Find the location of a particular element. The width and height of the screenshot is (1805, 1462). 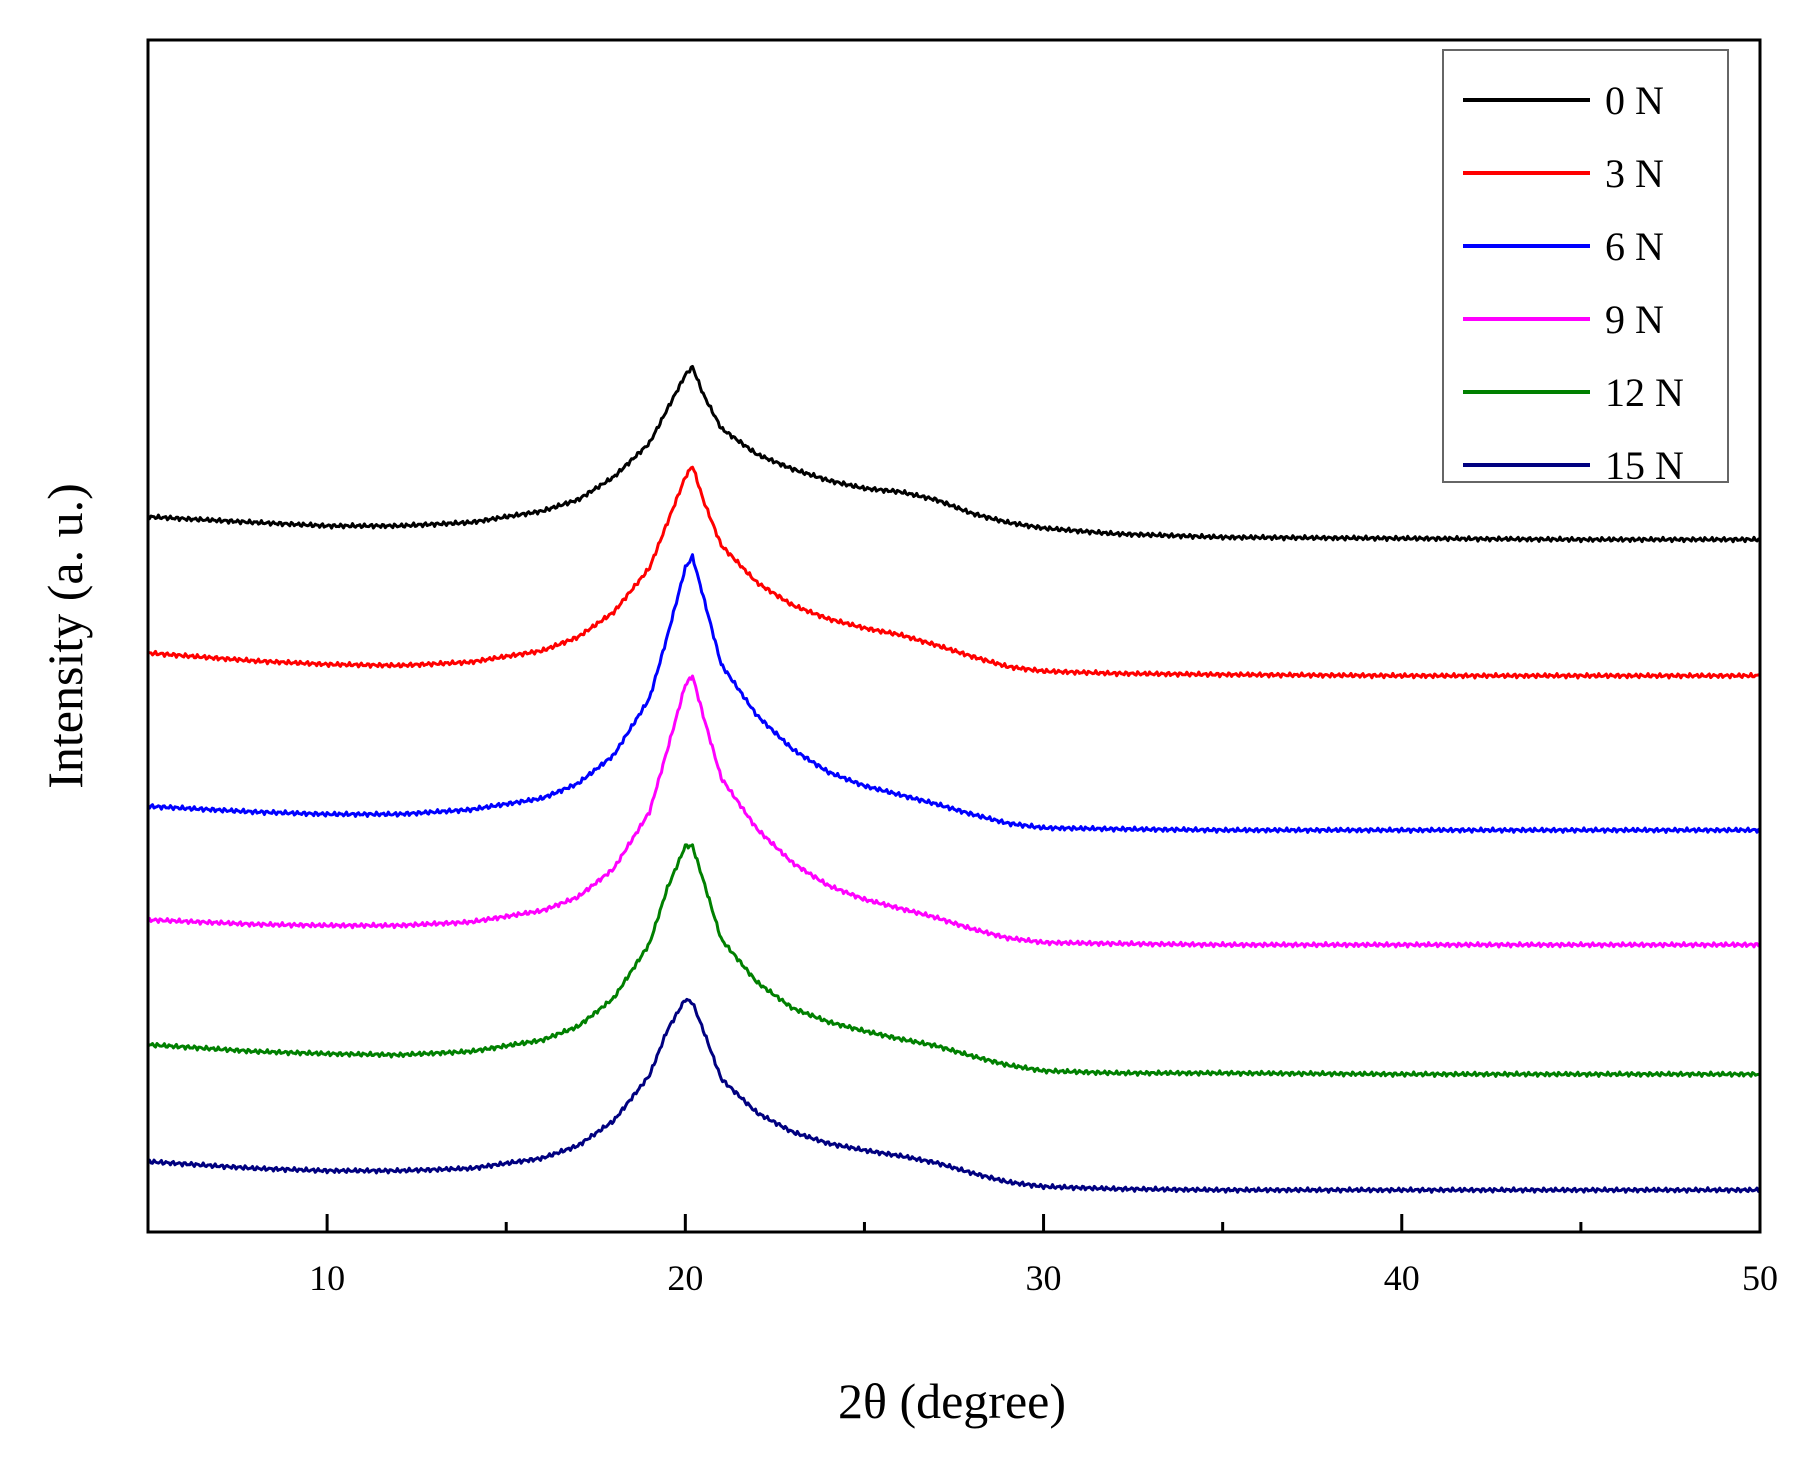

legend-box is located at coordinates (1585, 266).